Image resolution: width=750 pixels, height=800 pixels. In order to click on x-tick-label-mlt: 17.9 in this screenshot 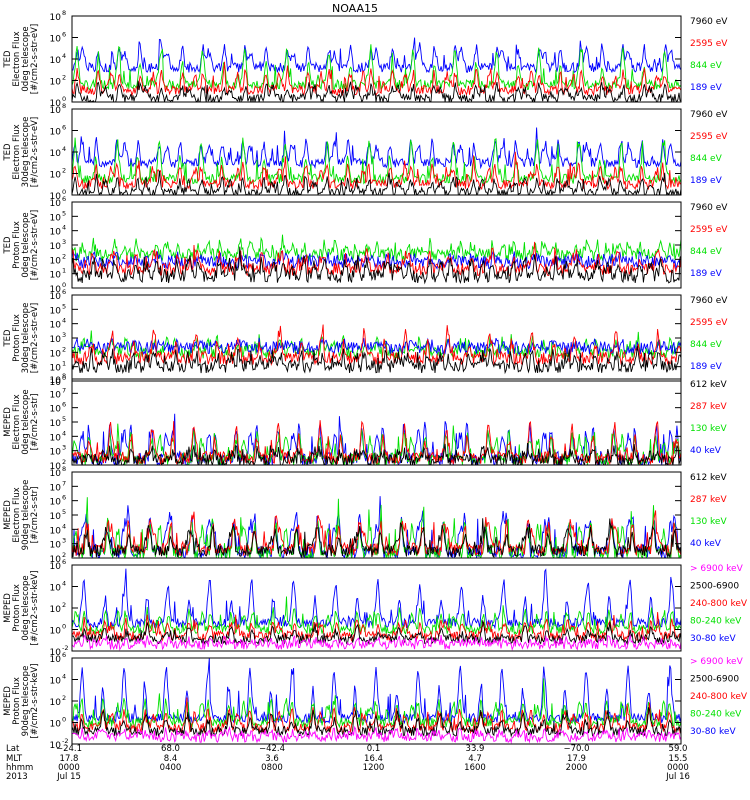, I will do `click(576, 759)`.